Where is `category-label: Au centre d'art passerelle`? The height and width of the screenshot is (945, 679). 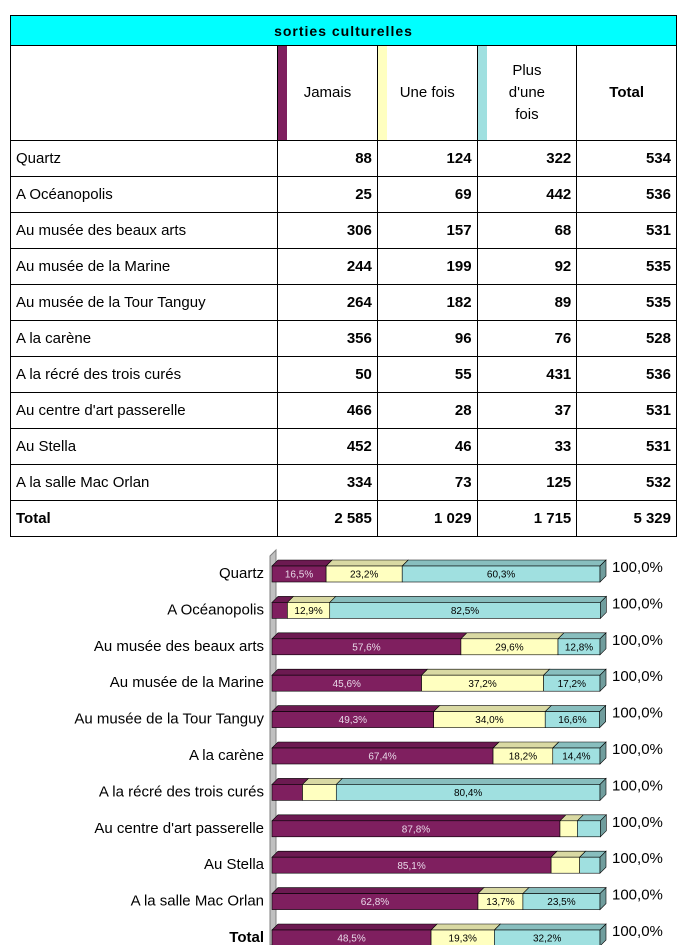
category-label: Au centre d'art passerelle is located at coordinates (179, 828).